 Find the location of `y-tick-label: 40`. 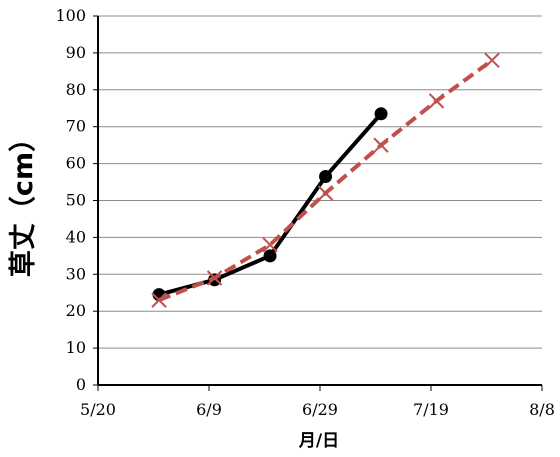

y-tick-label: 40 is located at coordinates (76, 236).